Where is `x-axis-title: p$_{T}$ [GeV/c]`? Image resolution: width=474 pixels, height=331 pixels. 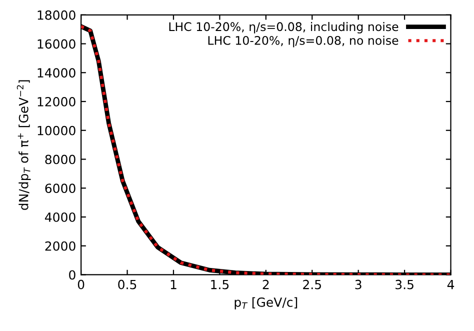
x-axis-title: p$_{T}$ [GeV/c] is located at coordinates (266, 303).